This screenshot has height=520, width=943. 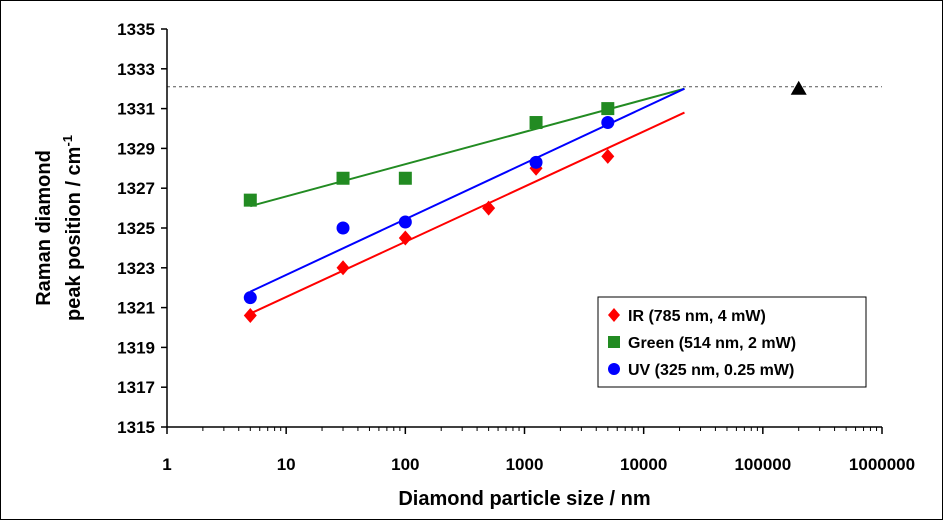 What do you see at coordinates (136, 308) in the screenshot?
I see `y-tick-label: 1321` at bounding box center [136, 308].